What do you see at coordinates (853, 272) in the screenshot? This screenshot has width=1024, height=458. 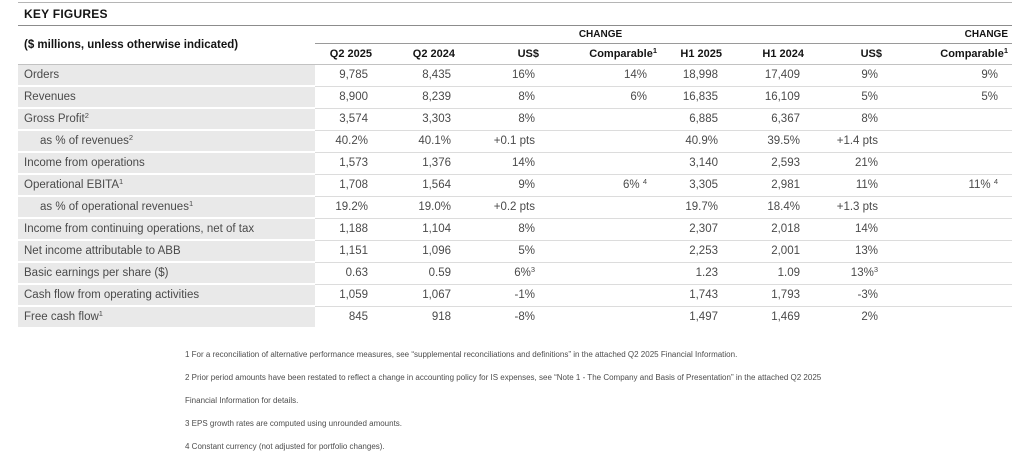 I see `cell-value: 13%3` at bounding box center [853, 272].